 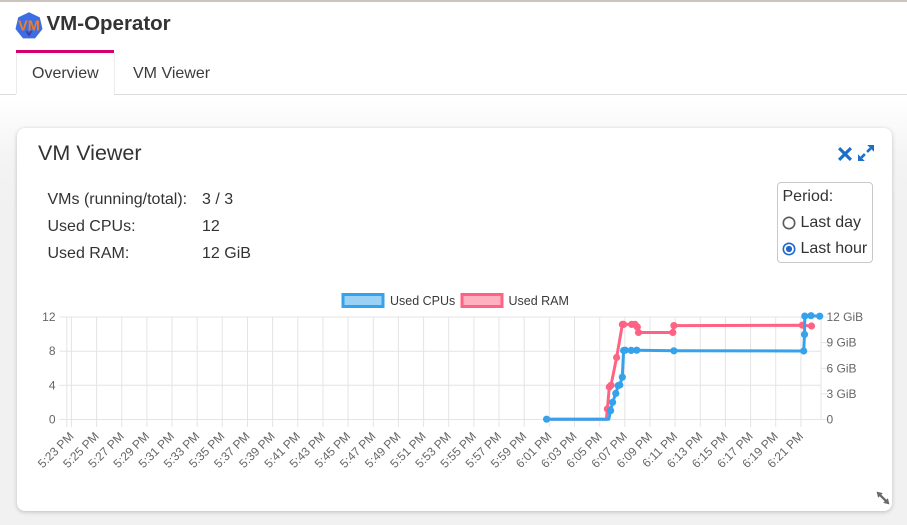 What do you see at coordinates (842, 368) in the screenshot?
I see `svg-text: 6 GiB` at bounding box center [842, 368].